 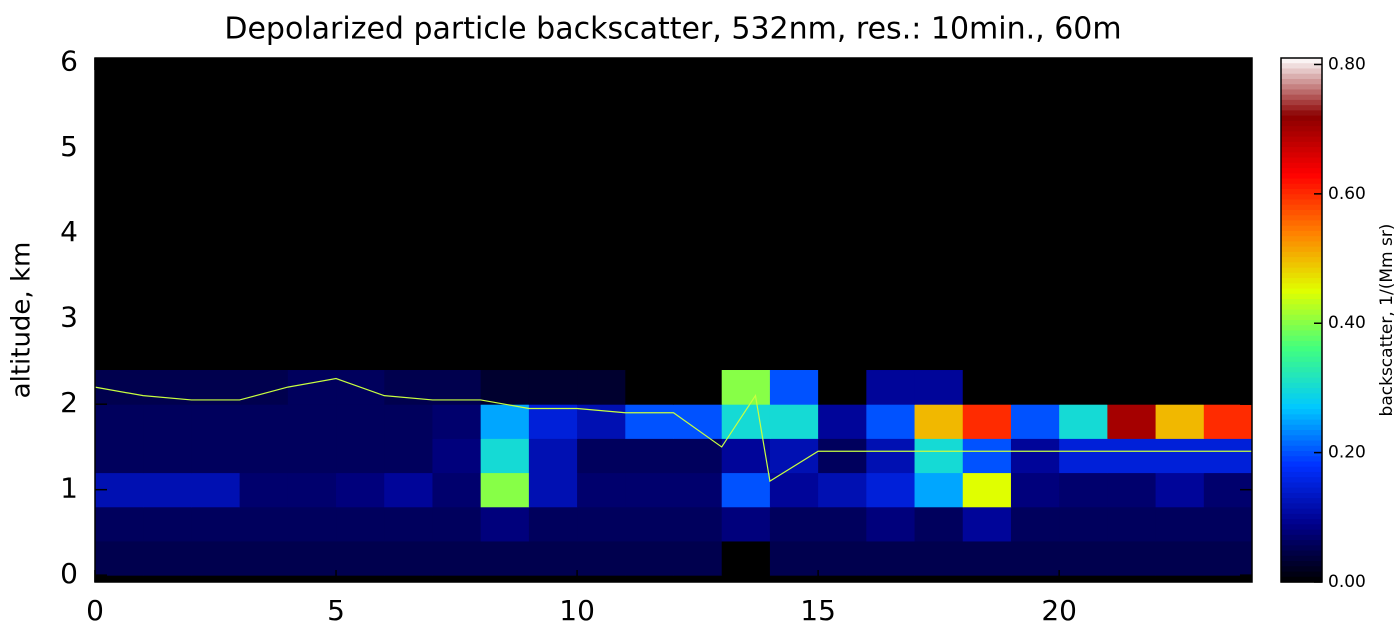 I want to click on x-tick-label: 15, so click(x=818, y=610).